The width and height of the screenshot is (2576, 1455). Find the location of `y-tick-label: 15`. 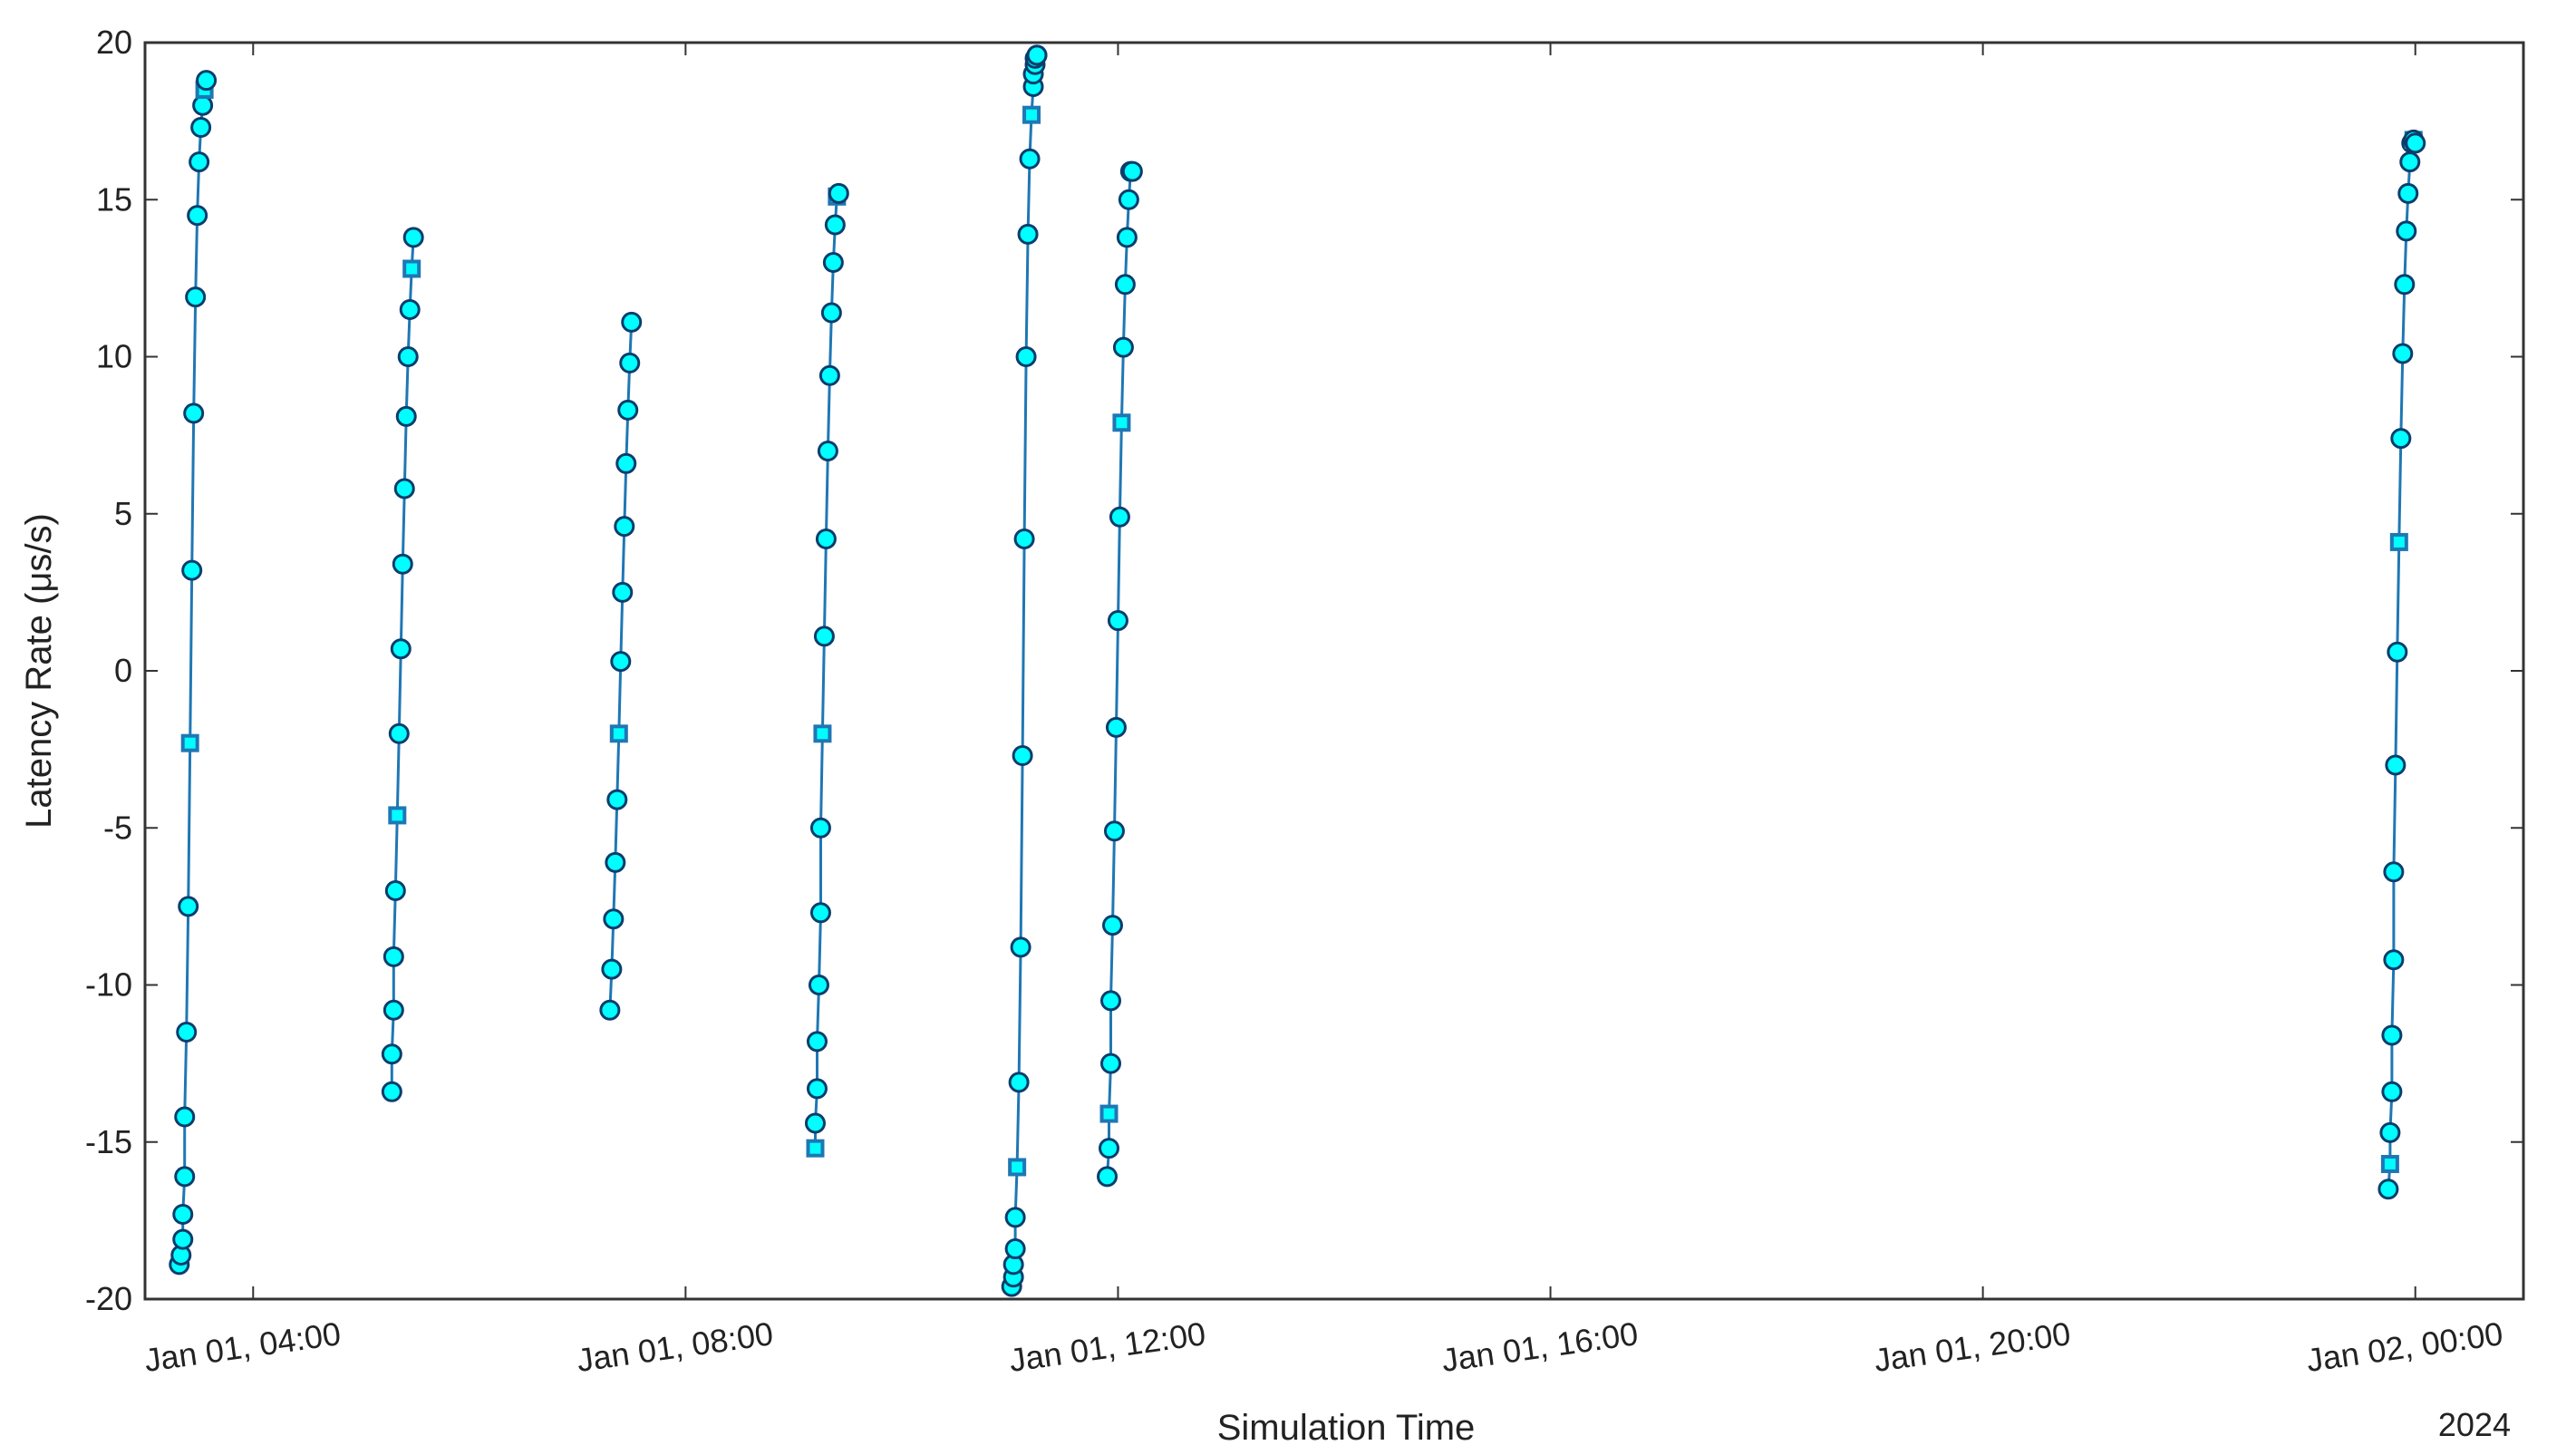

y-tick-label: 15 is located at coordinates (114, 199).